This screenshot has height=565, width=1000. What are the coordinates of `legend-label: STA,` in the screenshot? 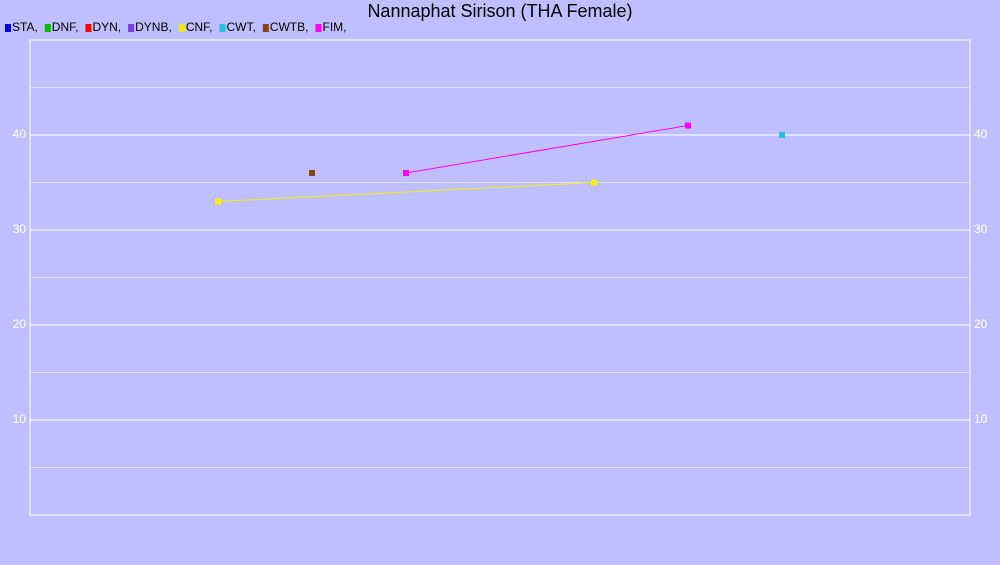 It's located at (25, 27).